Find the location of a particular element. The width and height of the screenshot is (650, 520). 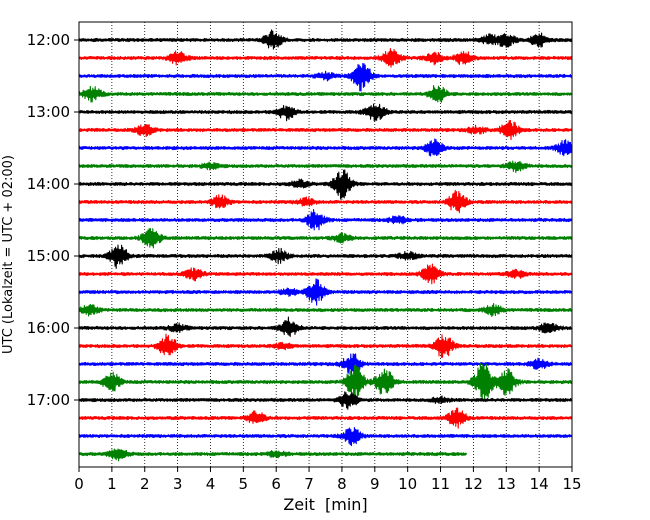

x-axis: 0 1 2 3 4 5 6 7 8 9 10 11 12 13 14 15 is located at coordinates (328, 480).